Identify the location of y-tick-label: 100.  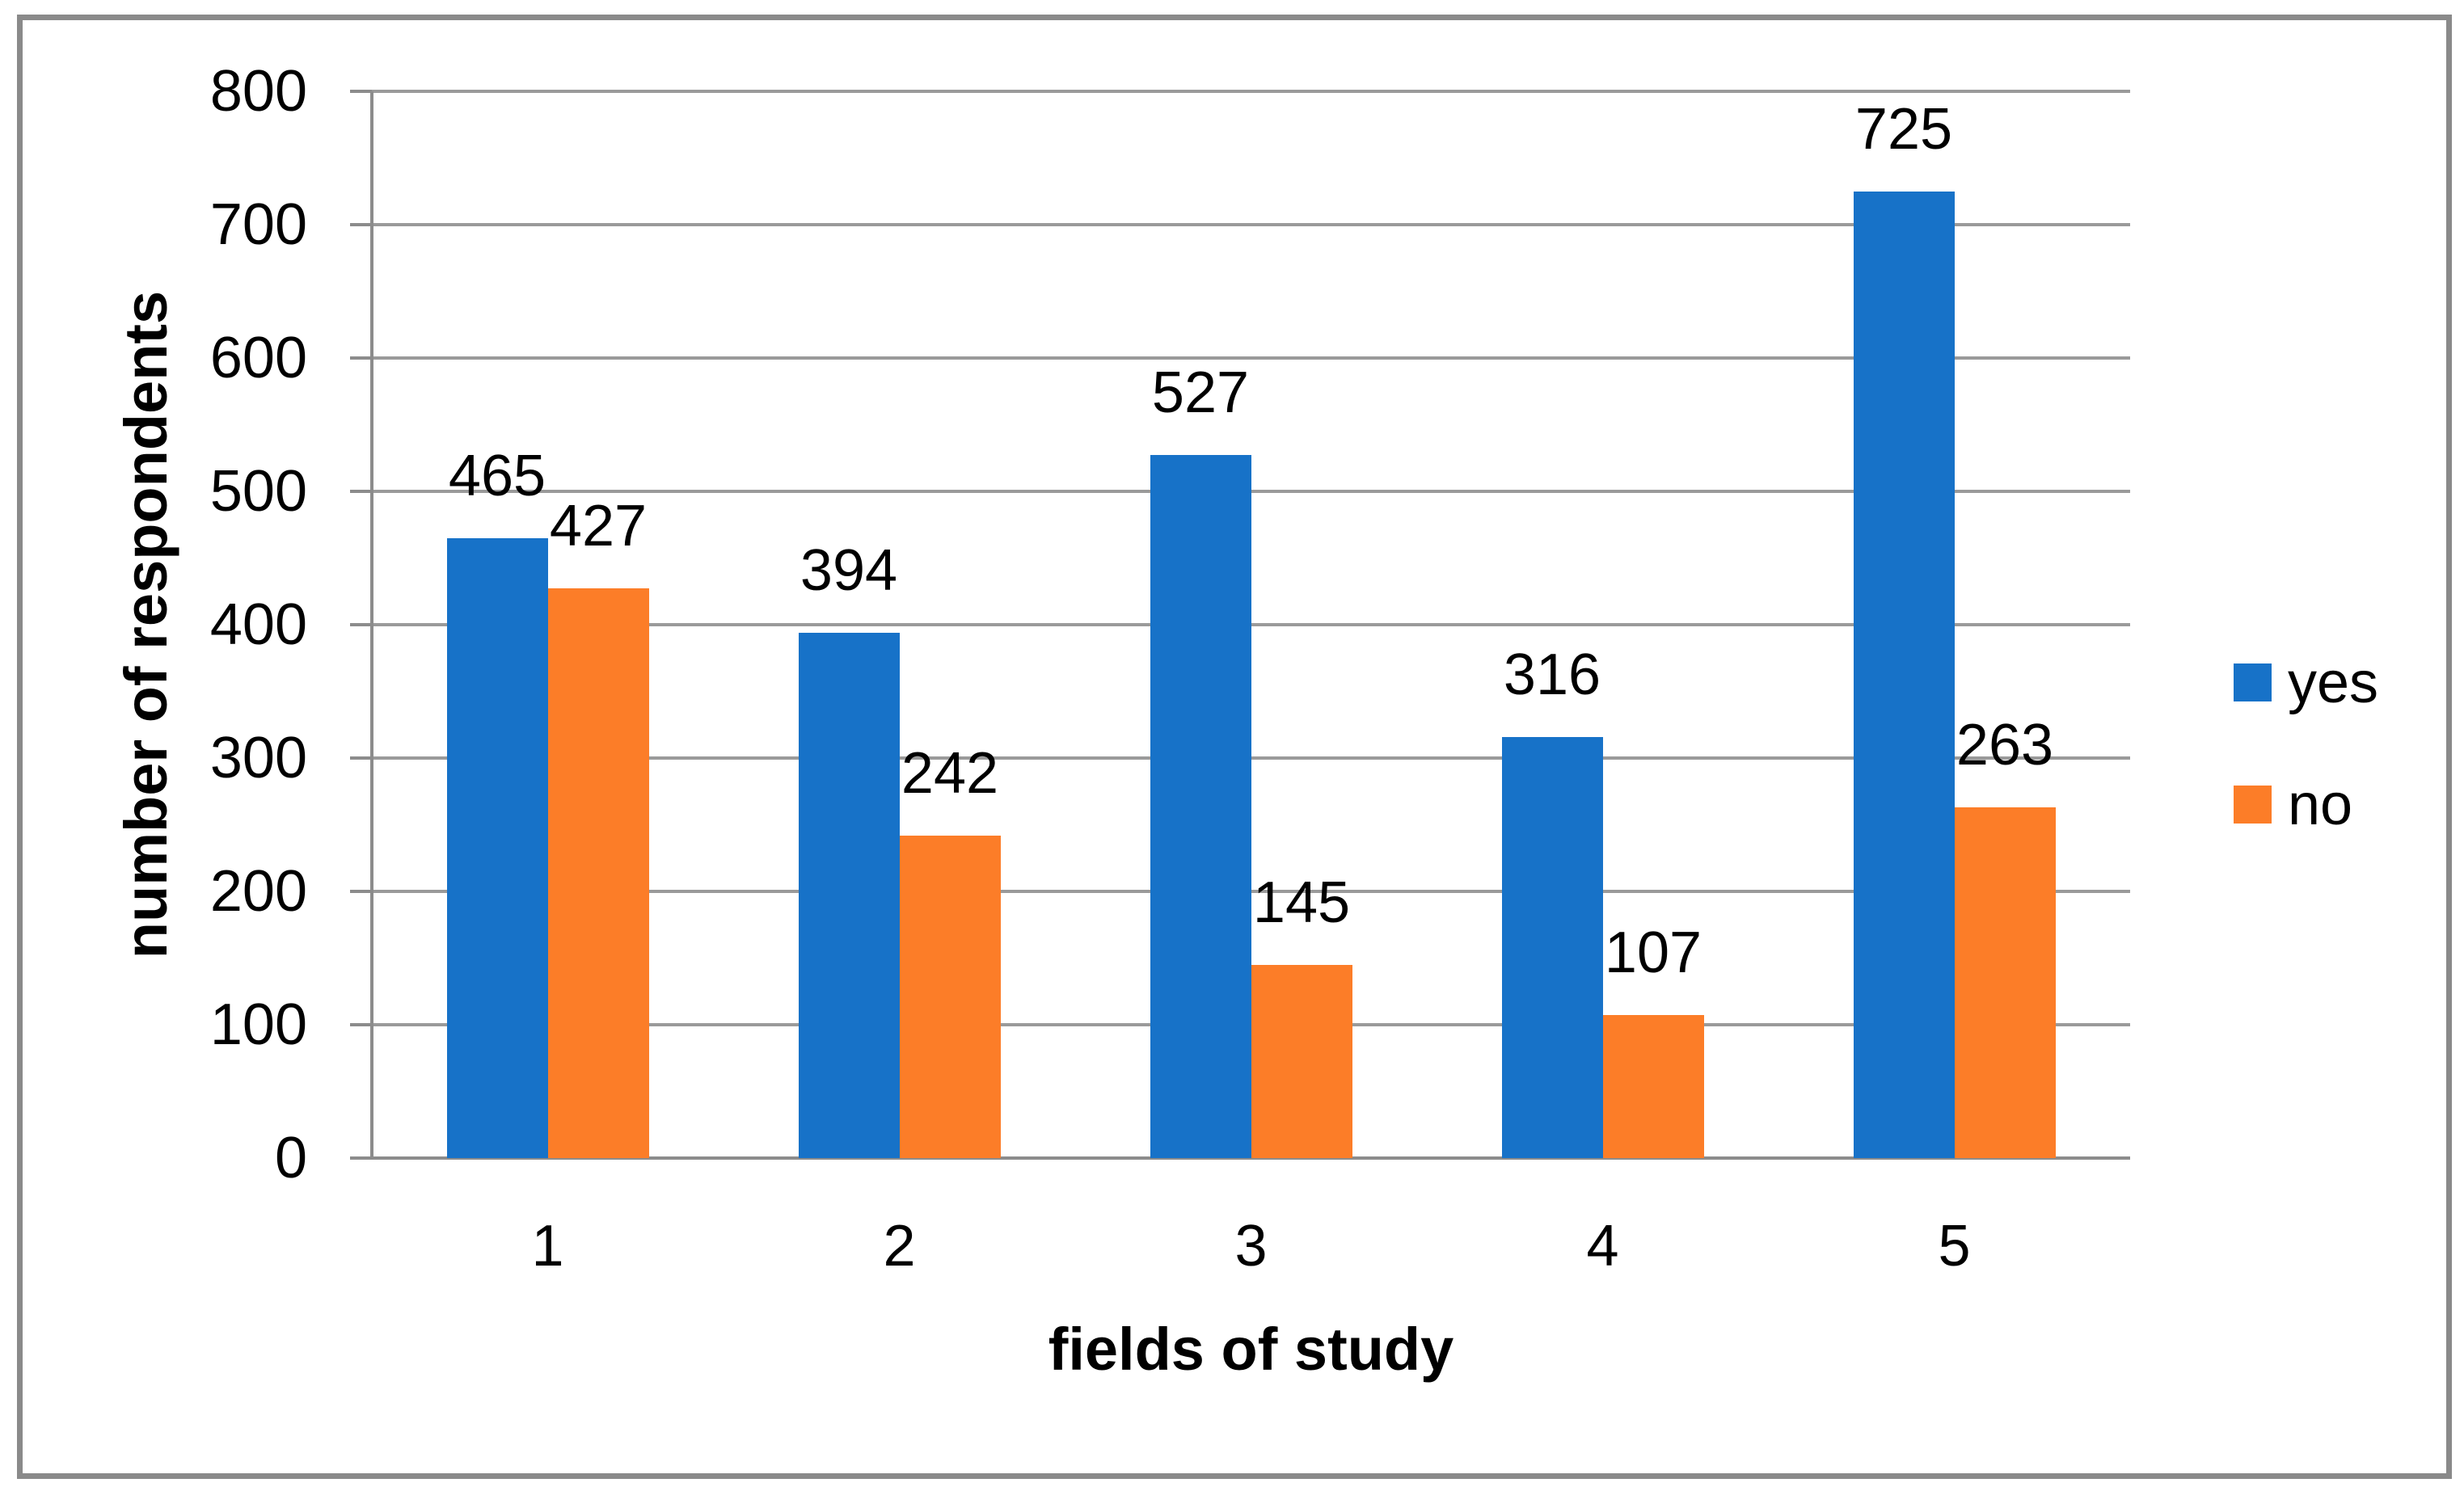
(258, 1024).